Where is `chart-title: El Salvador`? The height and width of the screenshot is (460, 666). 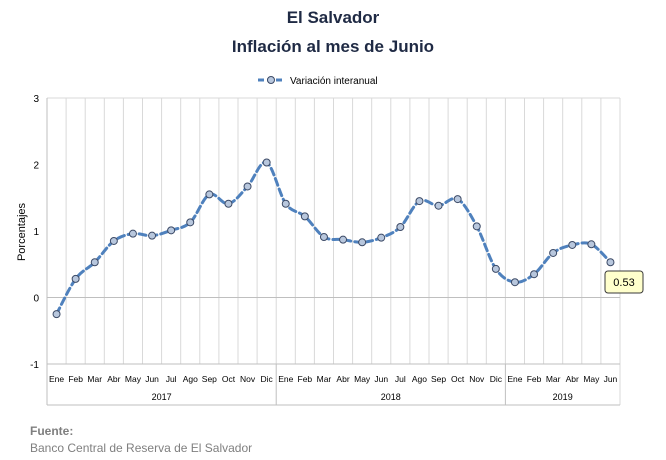 chart-title: El Salvador is located at coordinates (333, 17).